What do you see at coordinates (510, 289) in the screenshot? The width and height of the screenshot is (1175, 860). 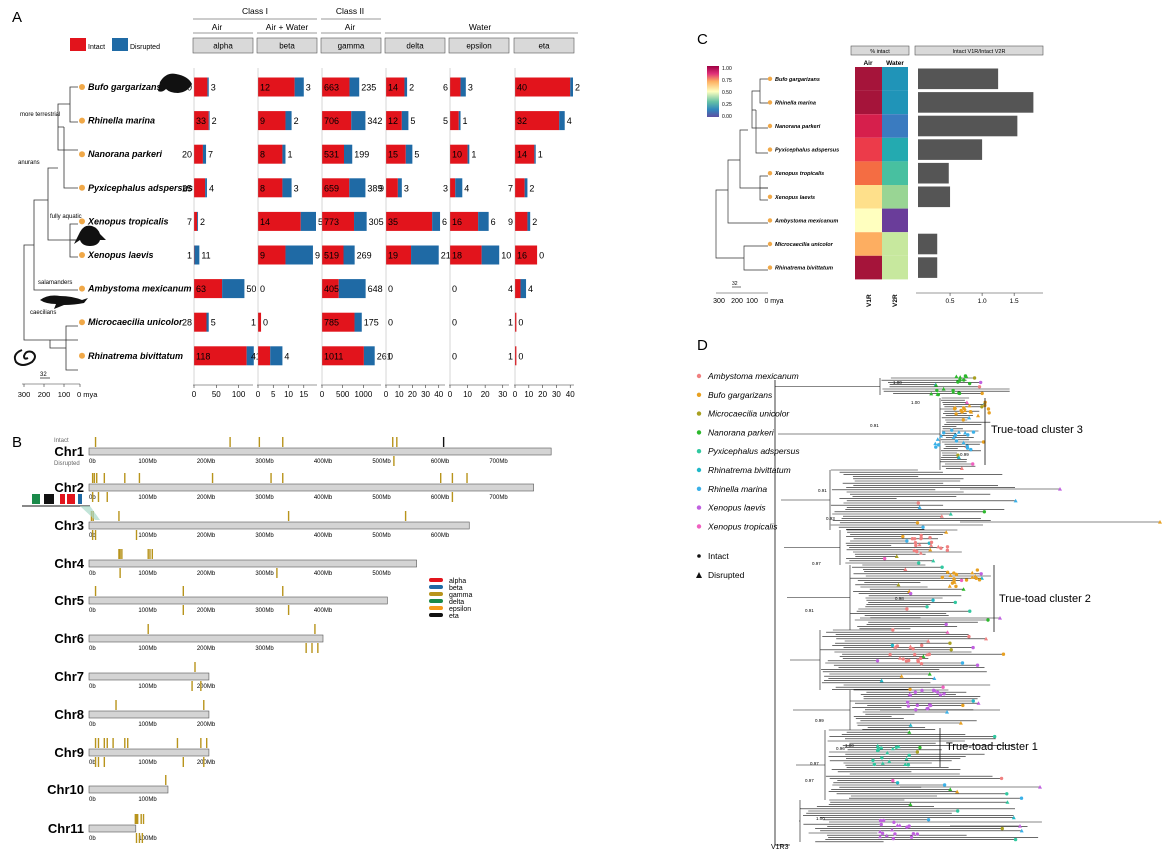 I see `intact-count-label: 4` at bounding box center [510, 289].